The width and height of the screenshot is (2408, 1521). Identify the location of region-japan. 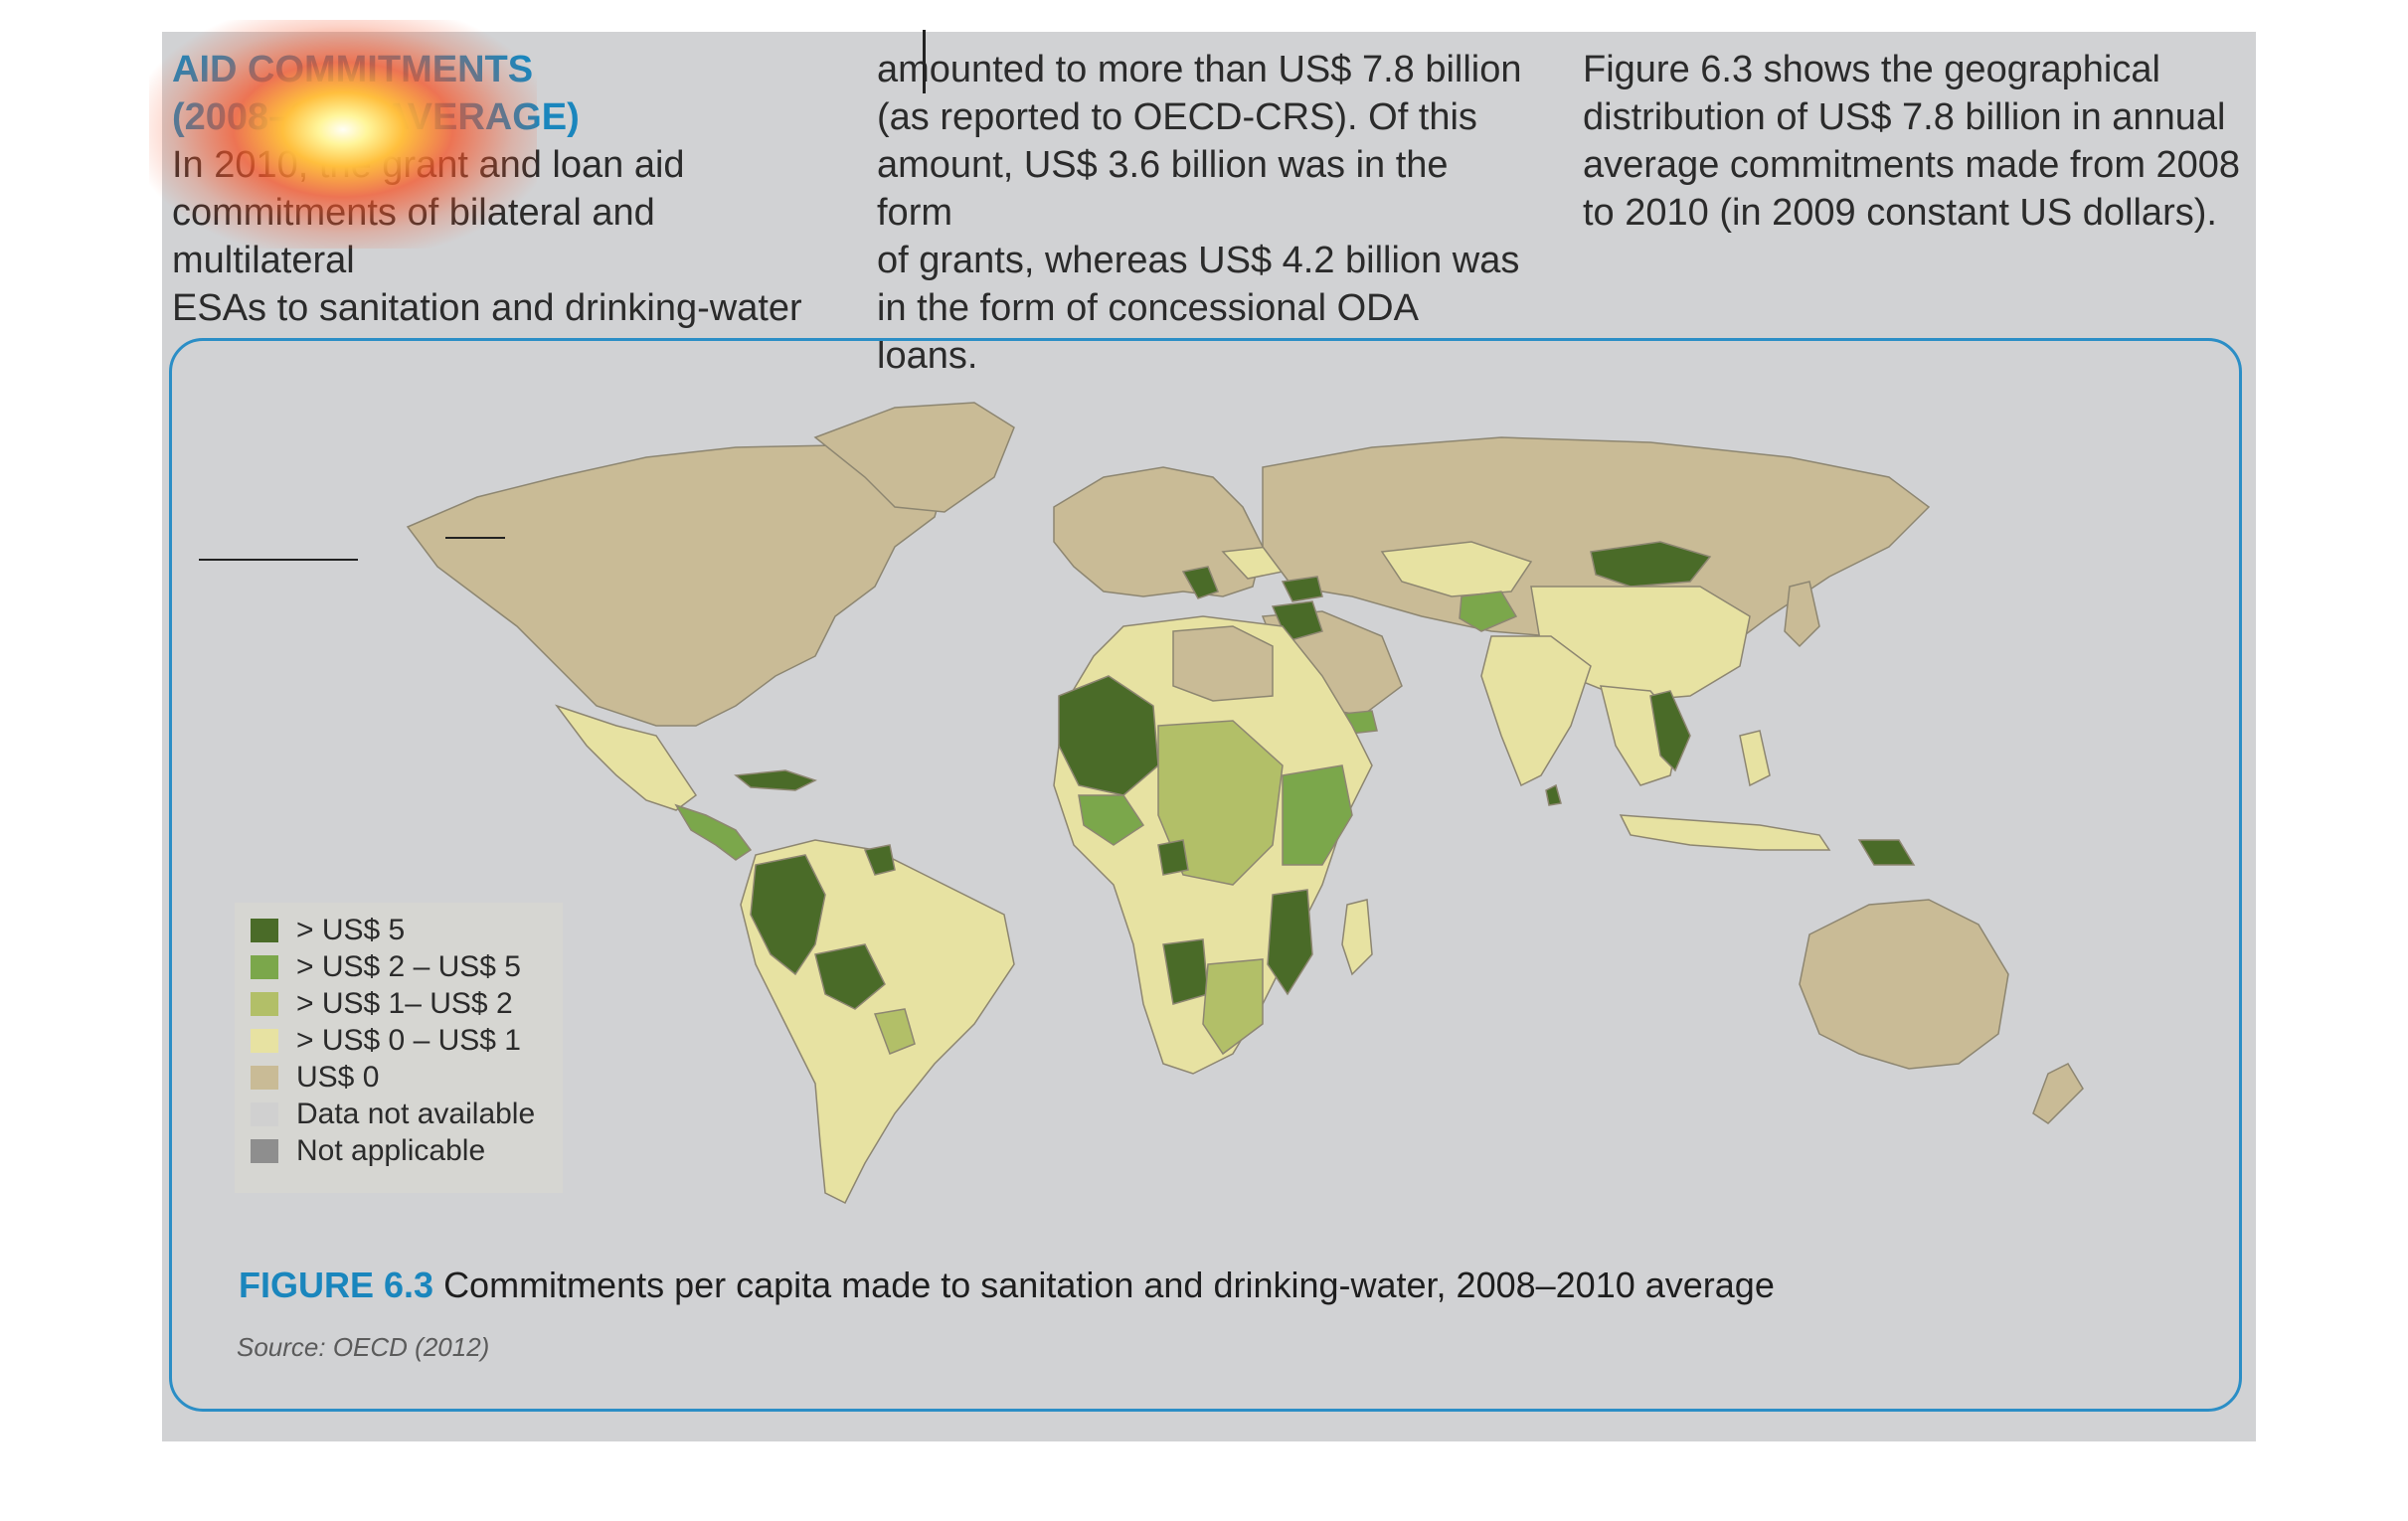
(1802, 615).